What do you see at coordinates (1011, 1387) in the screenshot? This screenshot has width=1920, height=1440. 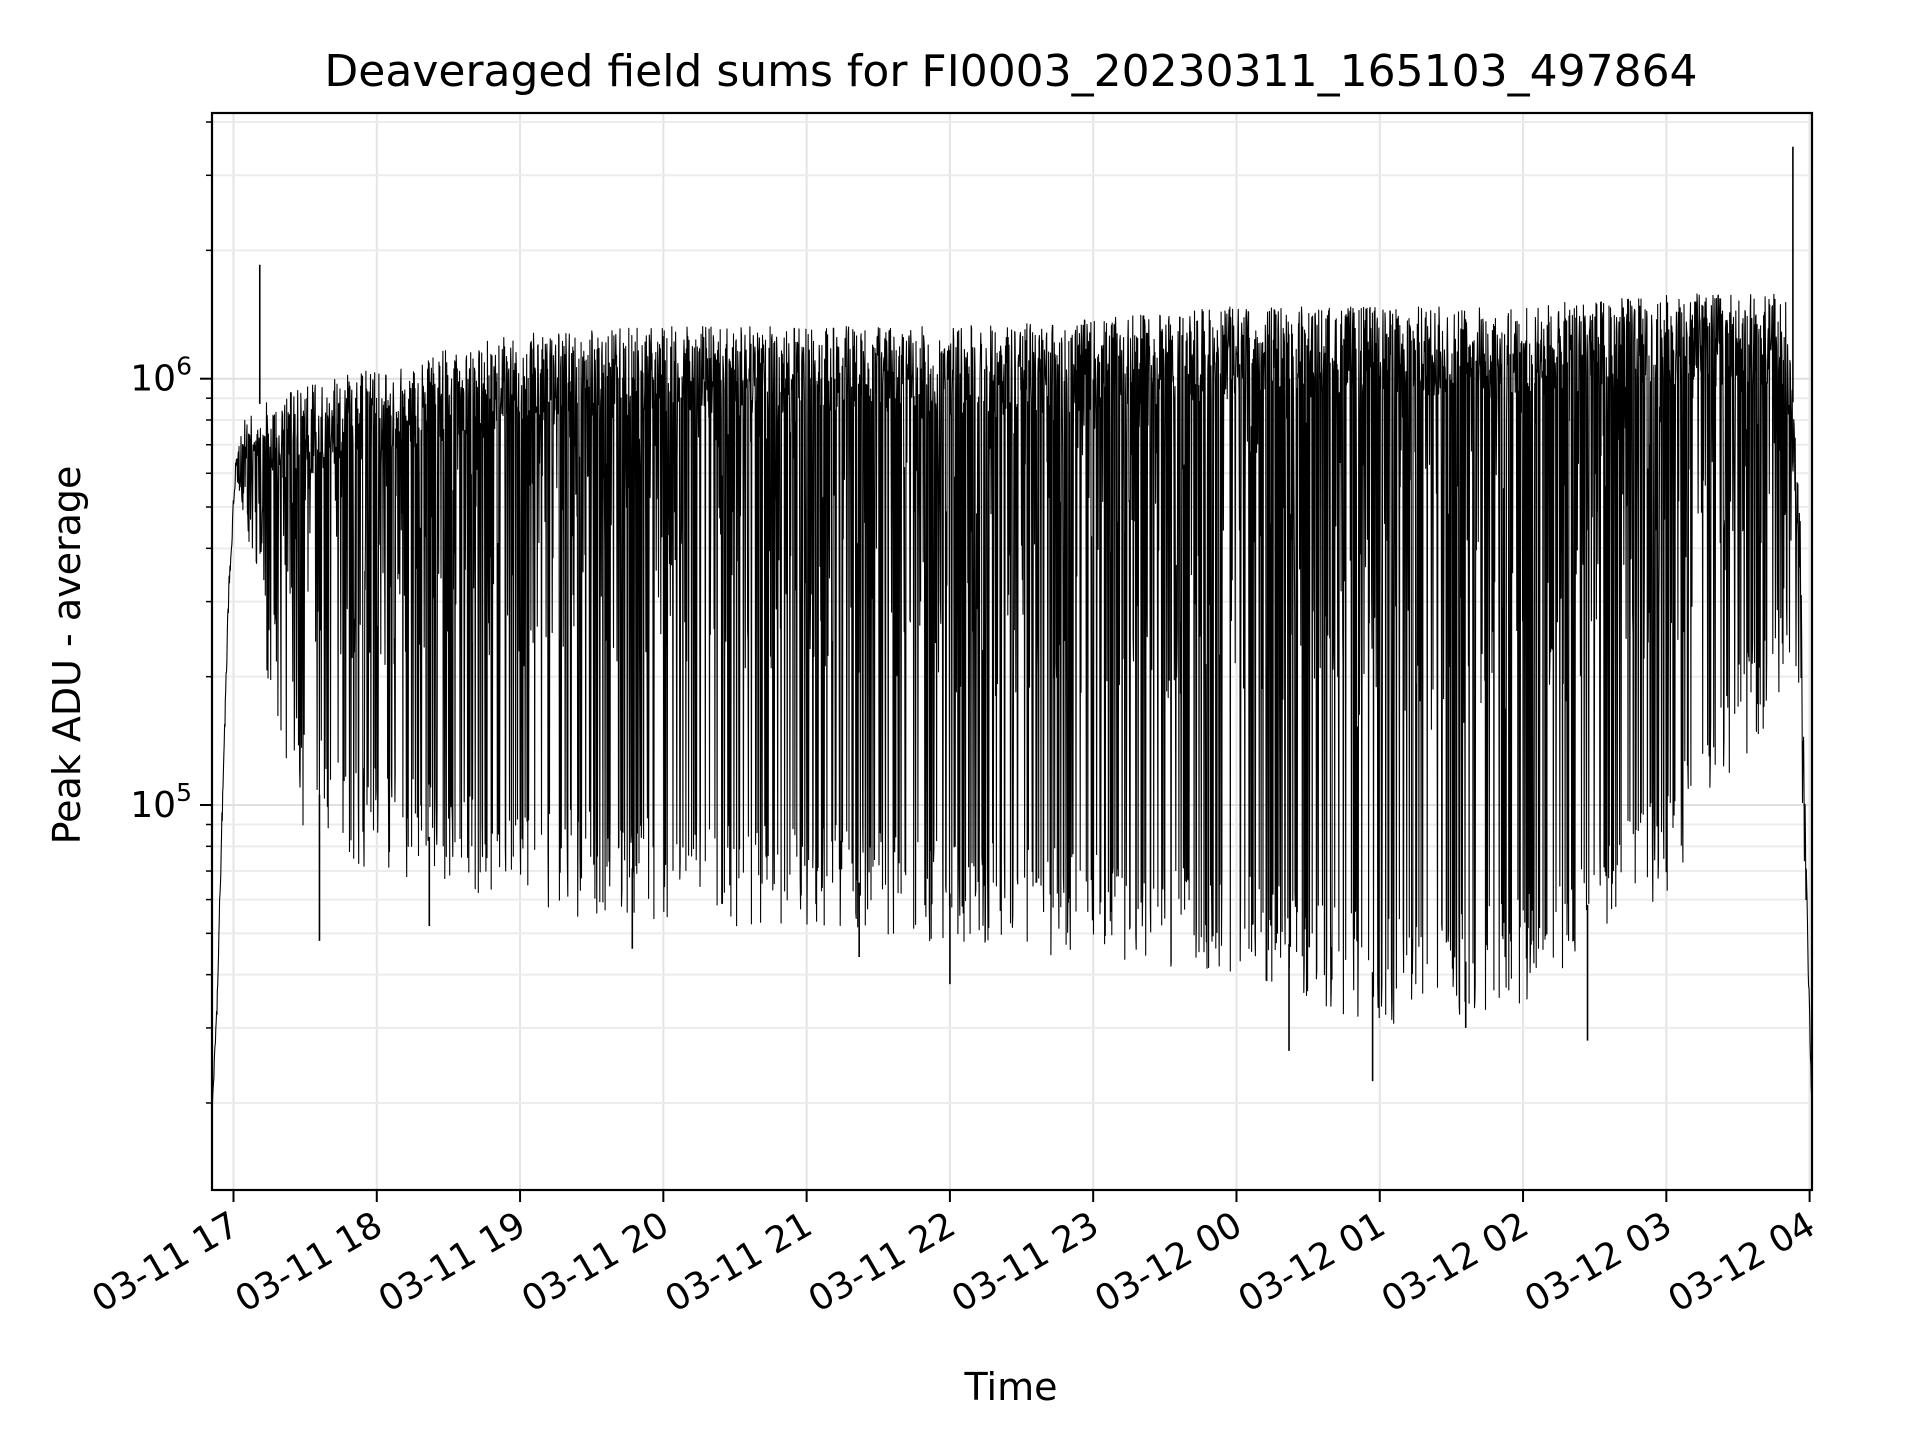 I see `x-axis-label: Time` at bounding box center [1011, 1387].